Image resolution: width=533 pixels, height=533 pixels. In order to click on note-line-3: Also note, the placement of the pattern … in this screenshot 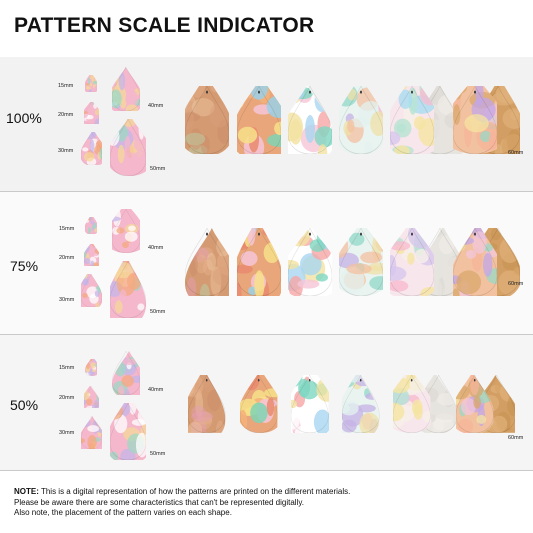, I will do `click(123, 512)`.